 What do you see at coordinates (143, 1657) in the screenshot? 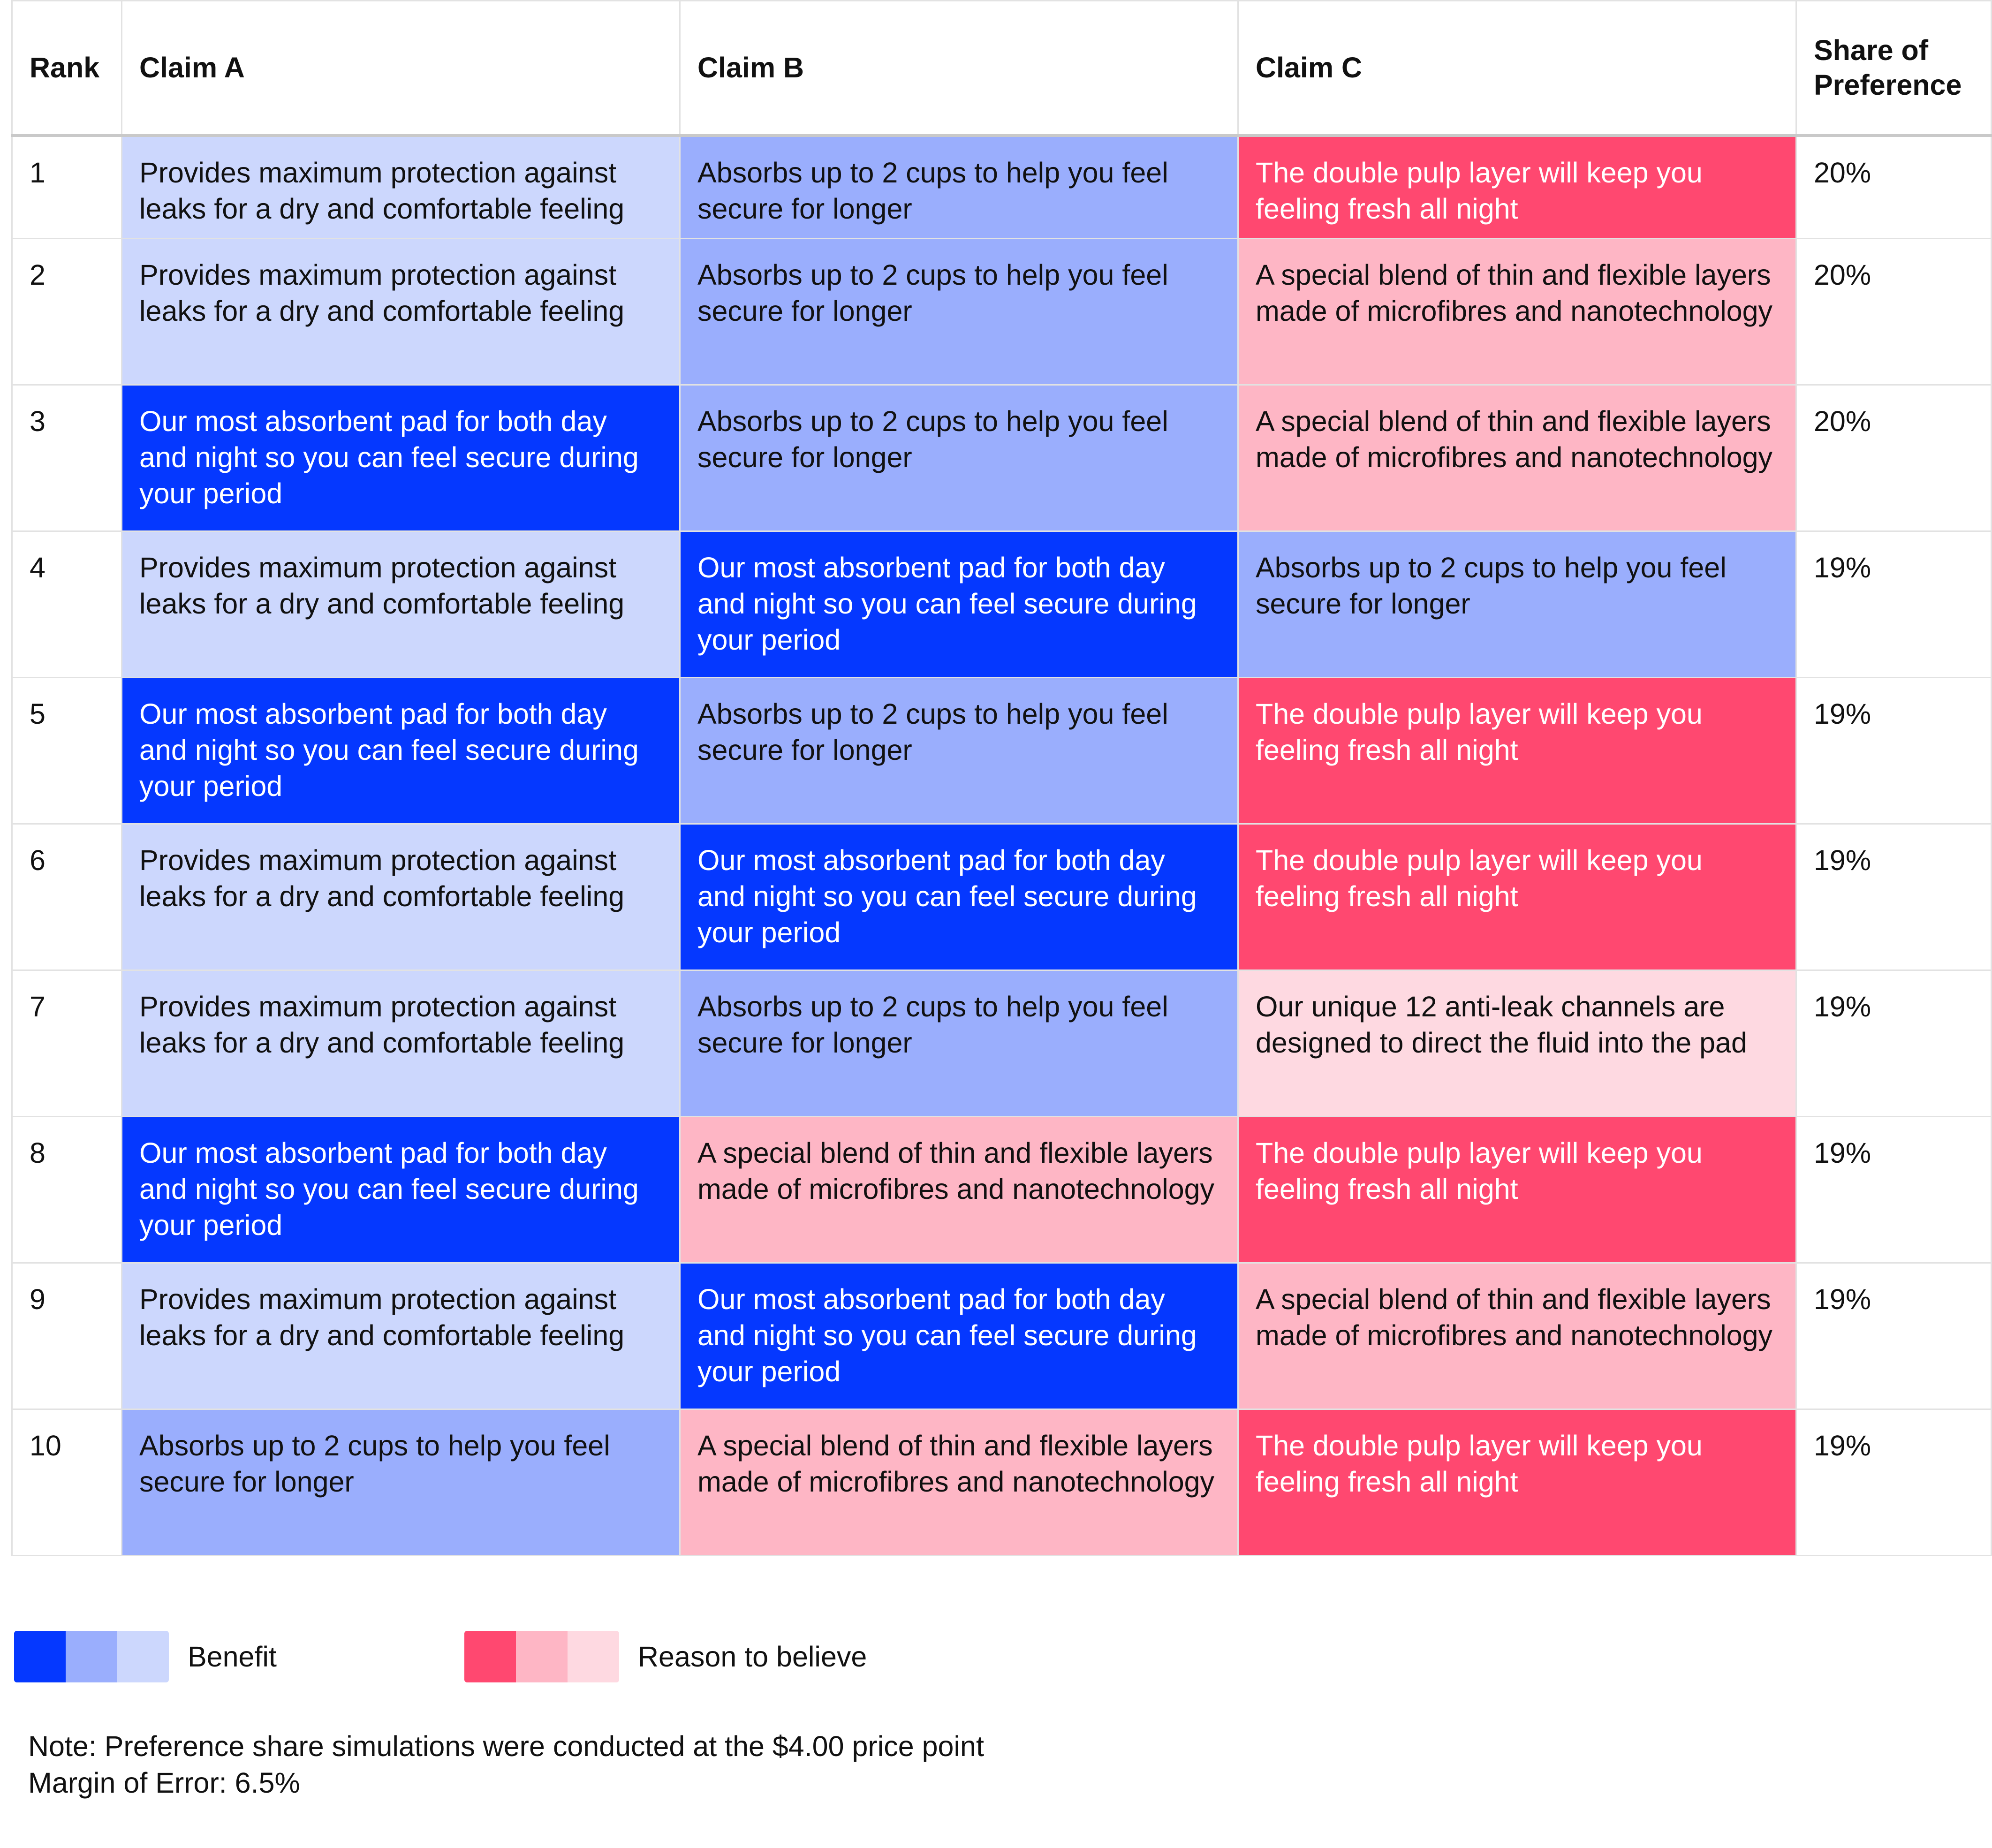
I see `benefit-swatch-light` at bounding box center [143, 1657].